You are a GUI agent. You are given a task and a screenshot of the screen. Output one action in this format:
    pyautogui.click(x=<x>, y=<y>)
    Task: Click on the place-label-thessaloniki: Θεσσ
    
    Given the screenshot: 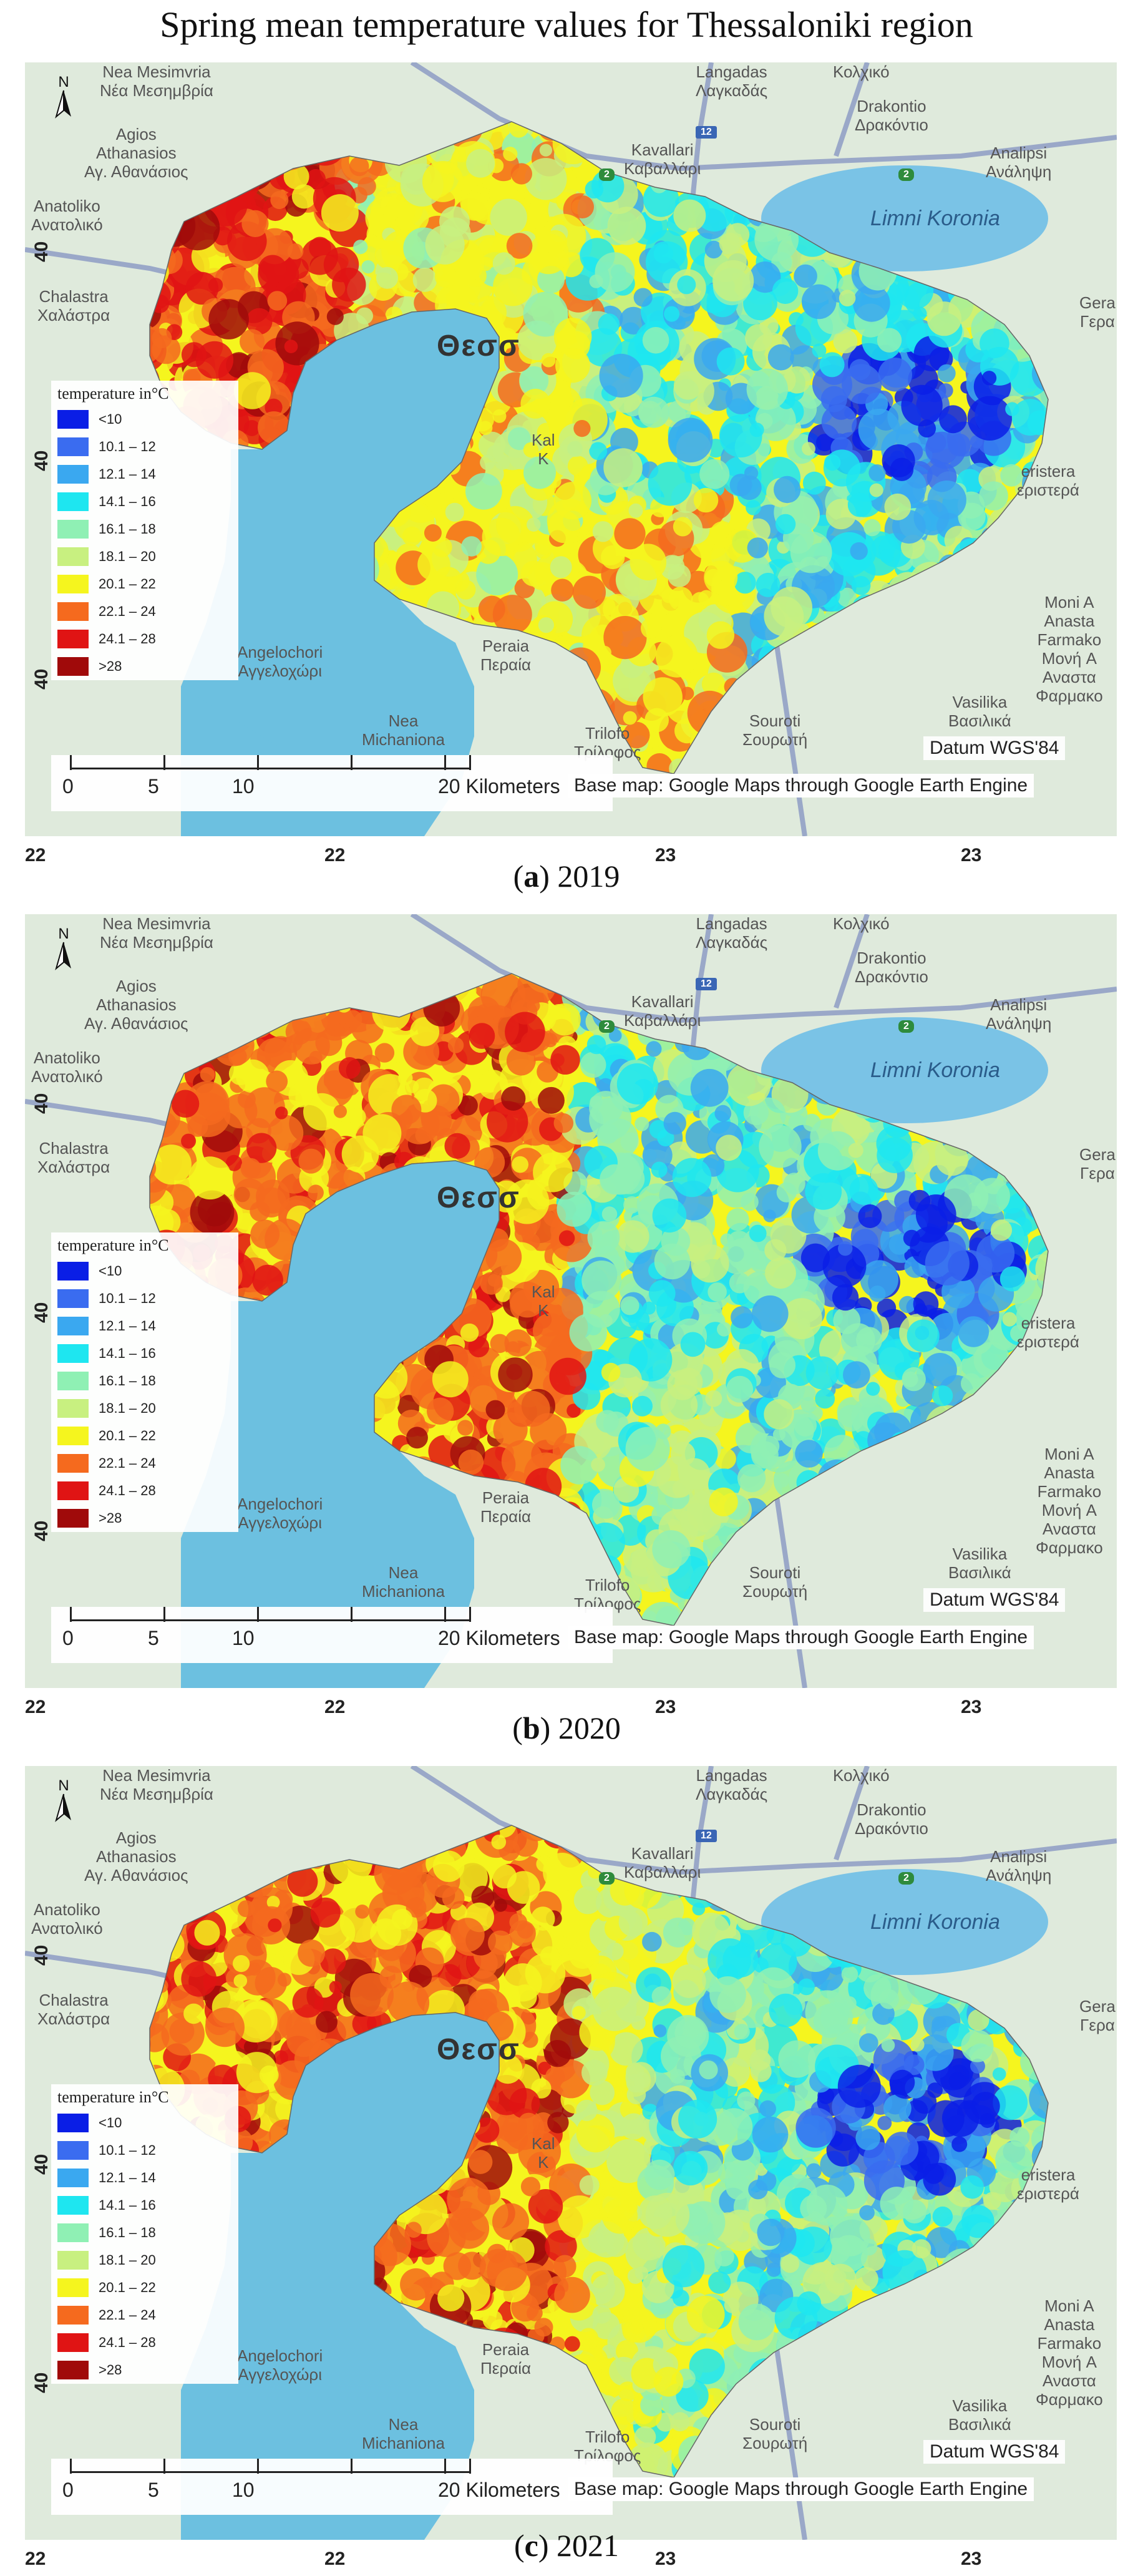 What is the action you would take?
    pyautogui.click(x=479, y=1197)
    